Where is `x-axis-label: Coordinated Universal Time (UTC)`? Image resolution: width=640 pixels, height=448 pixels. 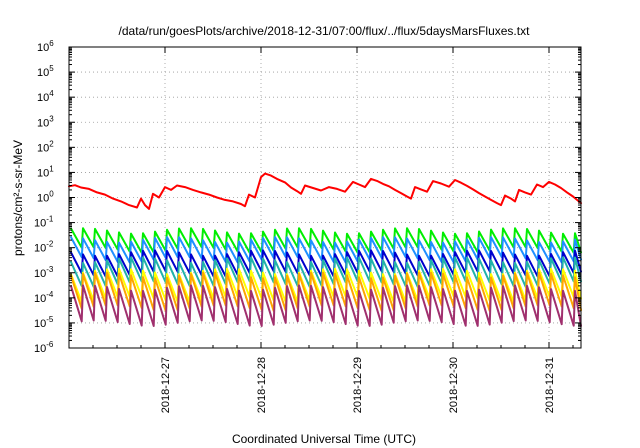
x-axis-label: Coordinated Universal Time (UTC) is located at coordinates (324, 439).